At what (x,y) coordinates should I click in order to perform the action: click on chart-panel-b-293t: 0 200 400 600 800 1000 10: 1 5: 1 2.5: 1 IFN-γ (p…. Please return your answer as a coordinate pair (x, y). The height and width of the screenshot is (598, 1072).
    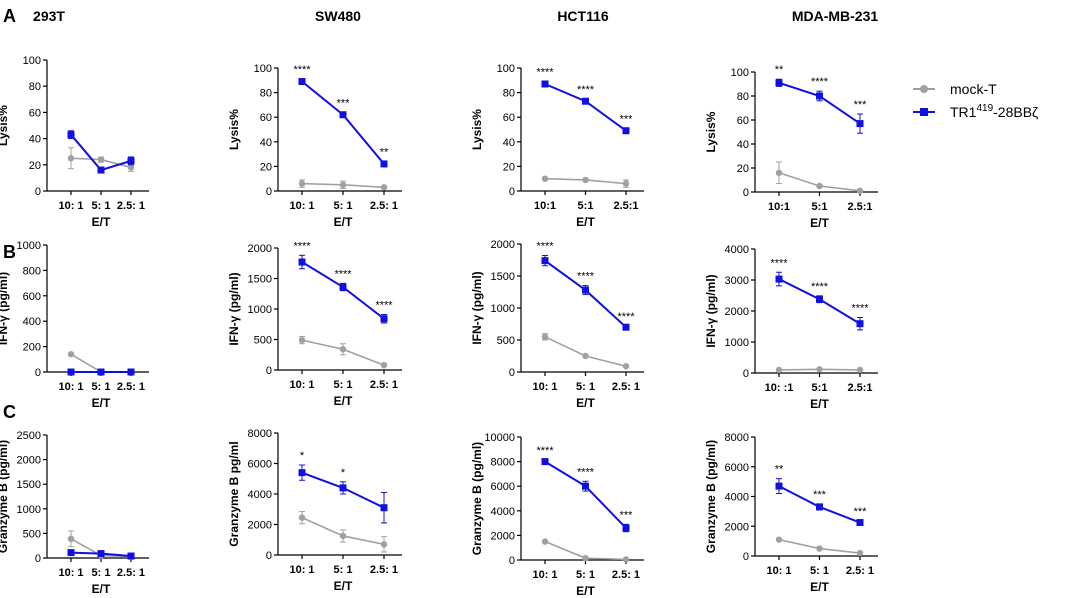
    Looking at the image, I should click on (74, 325).